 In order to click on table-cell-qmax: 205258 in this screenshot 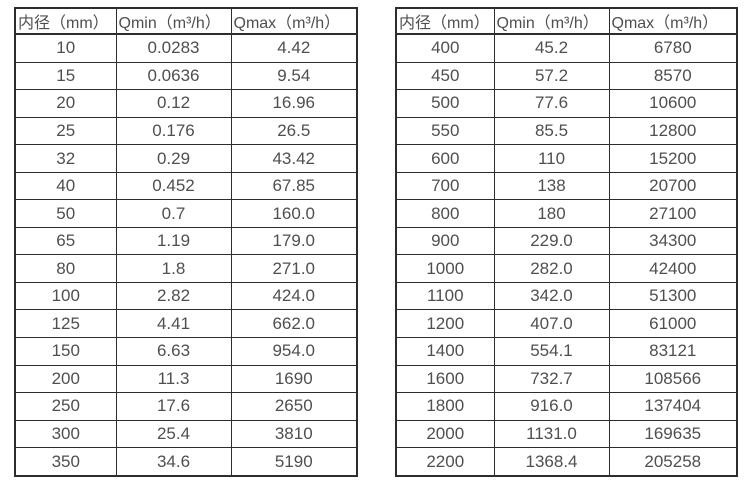, I will do `click(673, 462)`.